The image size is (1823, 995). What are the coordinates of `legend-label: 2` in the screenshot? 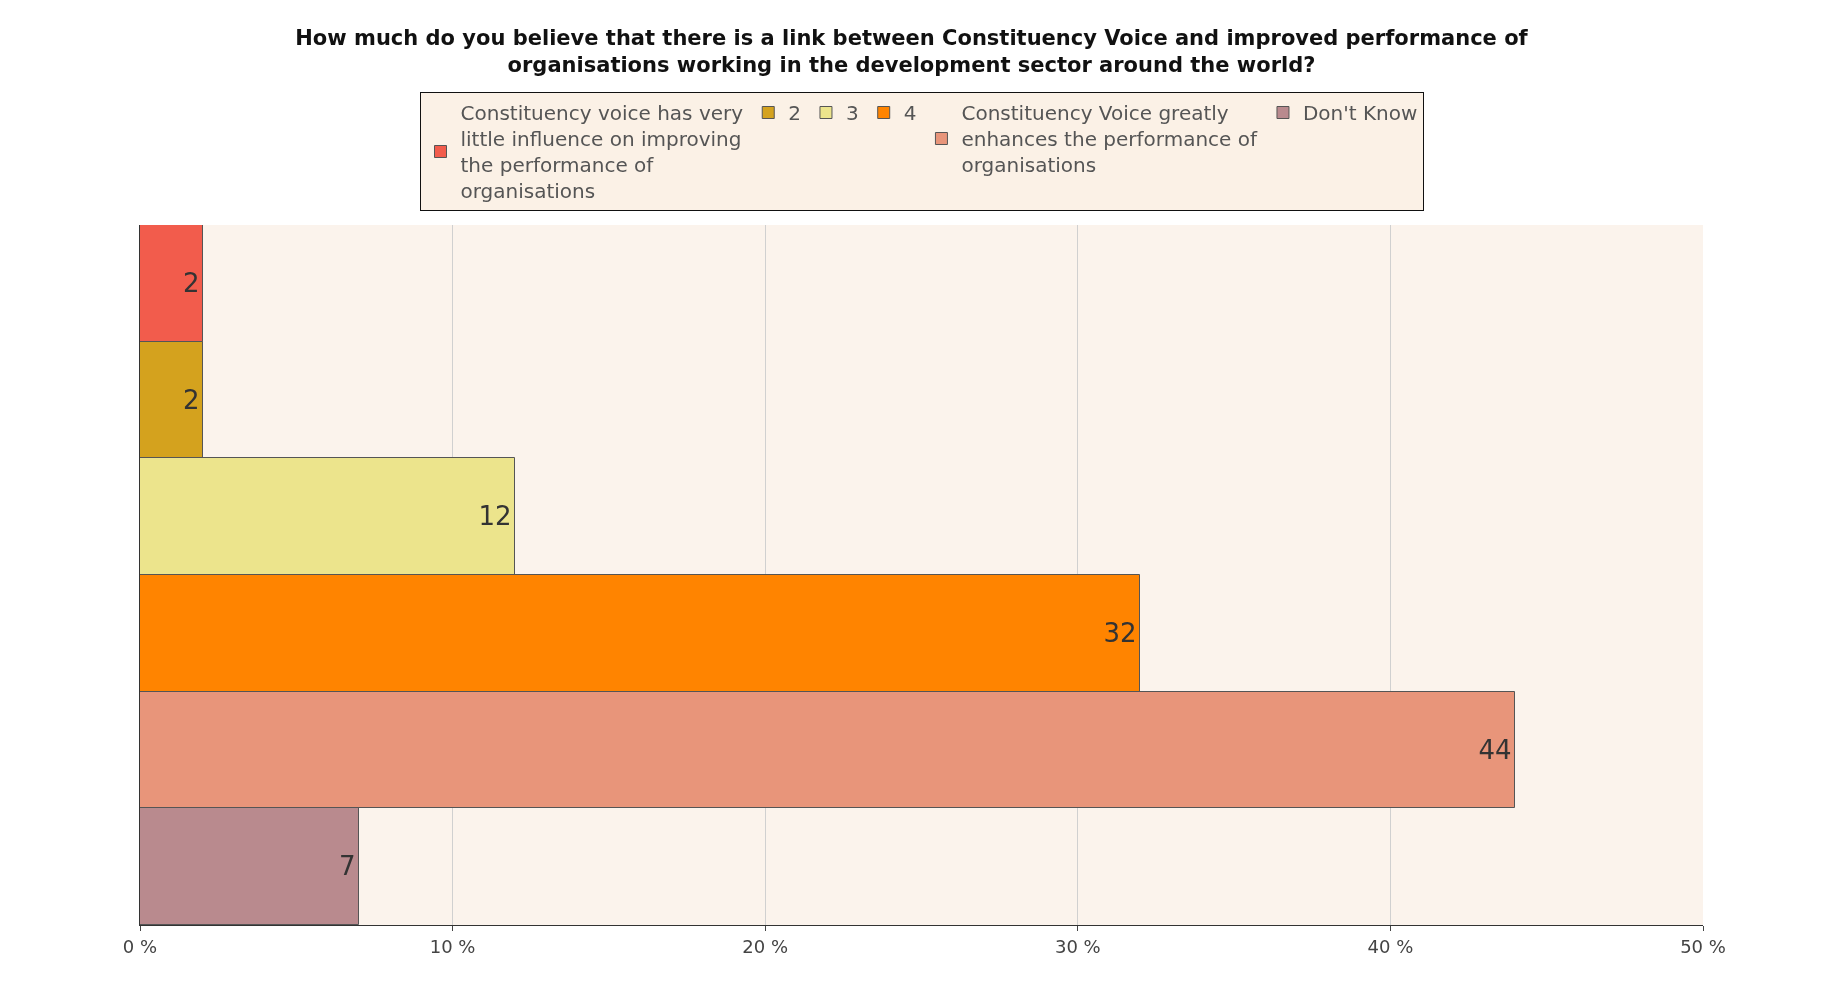 It's located at (794, 113).